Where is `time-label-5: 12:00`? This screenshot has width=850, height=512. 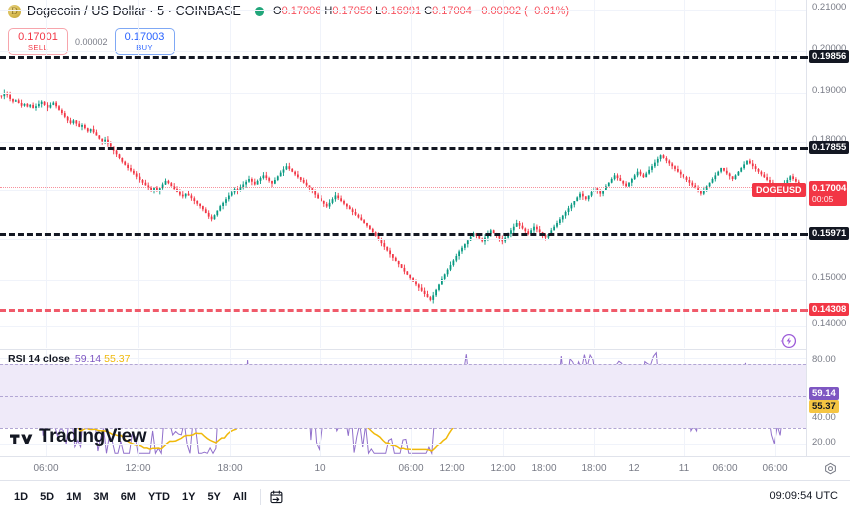
time-label-5: 12:00 is located at coordinates (503, 468).